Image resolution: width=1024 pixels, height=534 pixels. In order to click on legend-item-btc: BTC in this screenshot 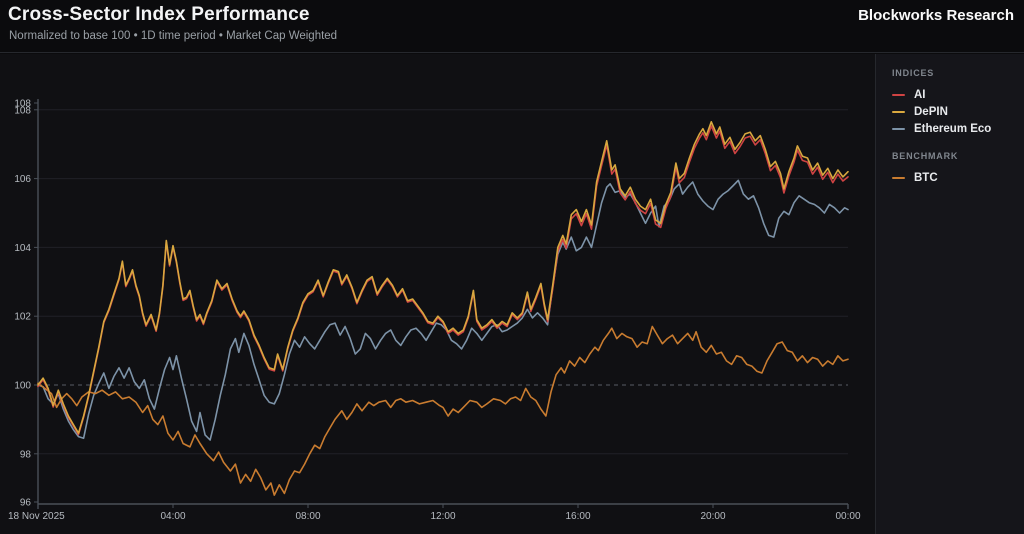, I will do `click(958, 178)`.